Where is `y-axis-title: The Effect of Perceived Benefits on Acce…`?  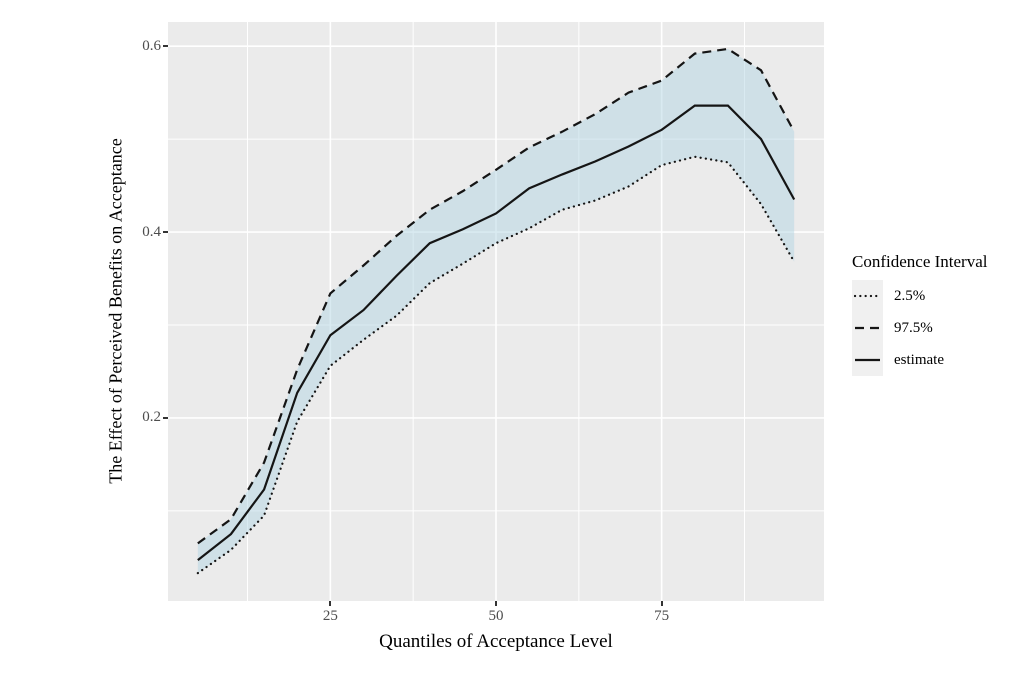
y-axis-title: The Effect of Perceived Benefits on Acce… is located at coordinates (115, 311).